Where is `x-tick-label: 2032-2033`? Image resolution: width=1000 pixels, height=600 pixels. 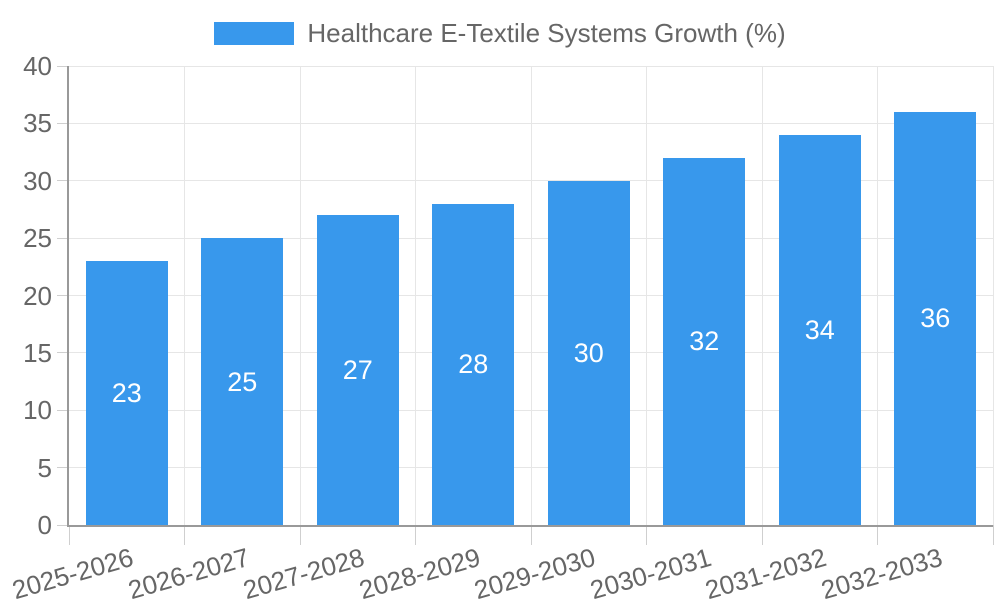 x-tick-label: 2032-2033 is located at coordinates (881, 571).